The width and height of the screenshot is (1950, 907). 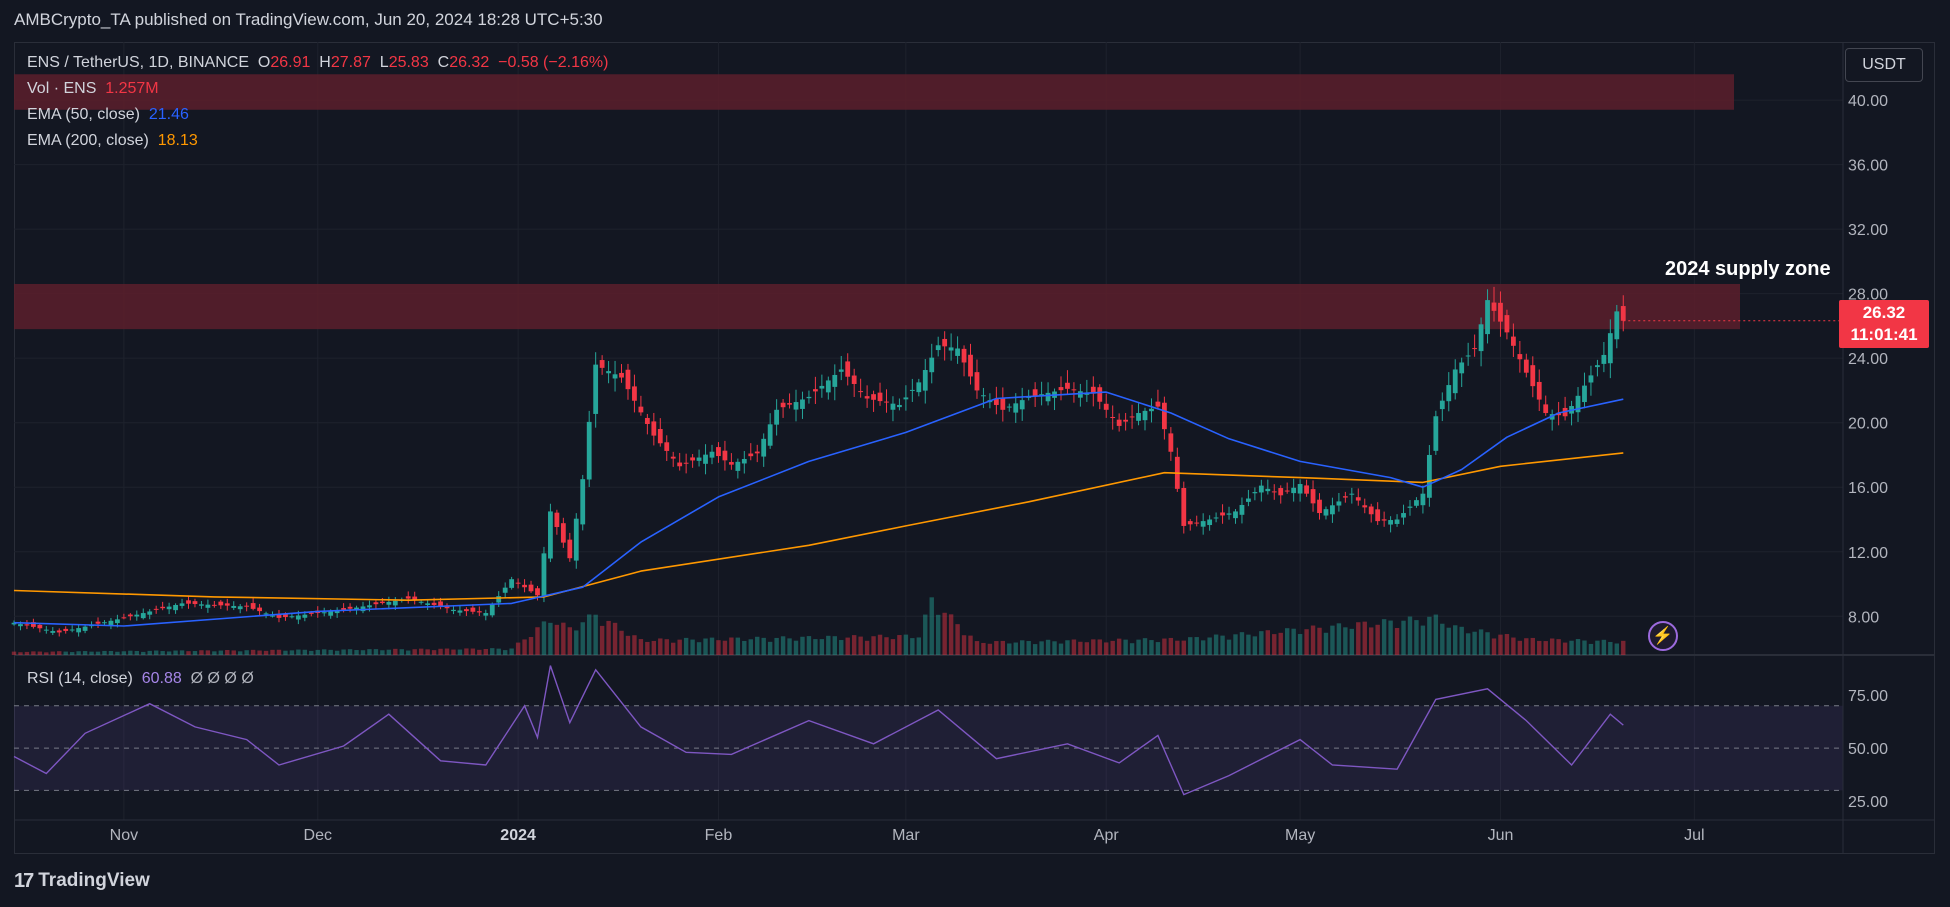 I want to click on ema50-label: EMA (50, close), so click(x=83, y=114).